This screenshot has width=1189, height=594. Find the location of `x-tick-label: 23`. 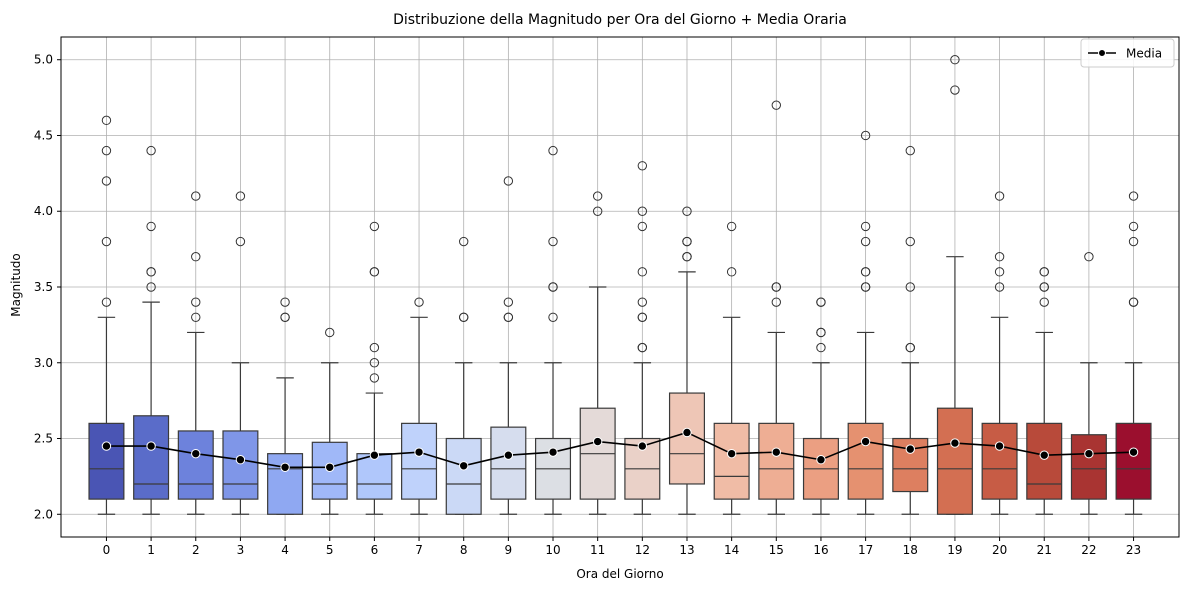

x-tick-label: 23 is located at coordinates (1133, 550).